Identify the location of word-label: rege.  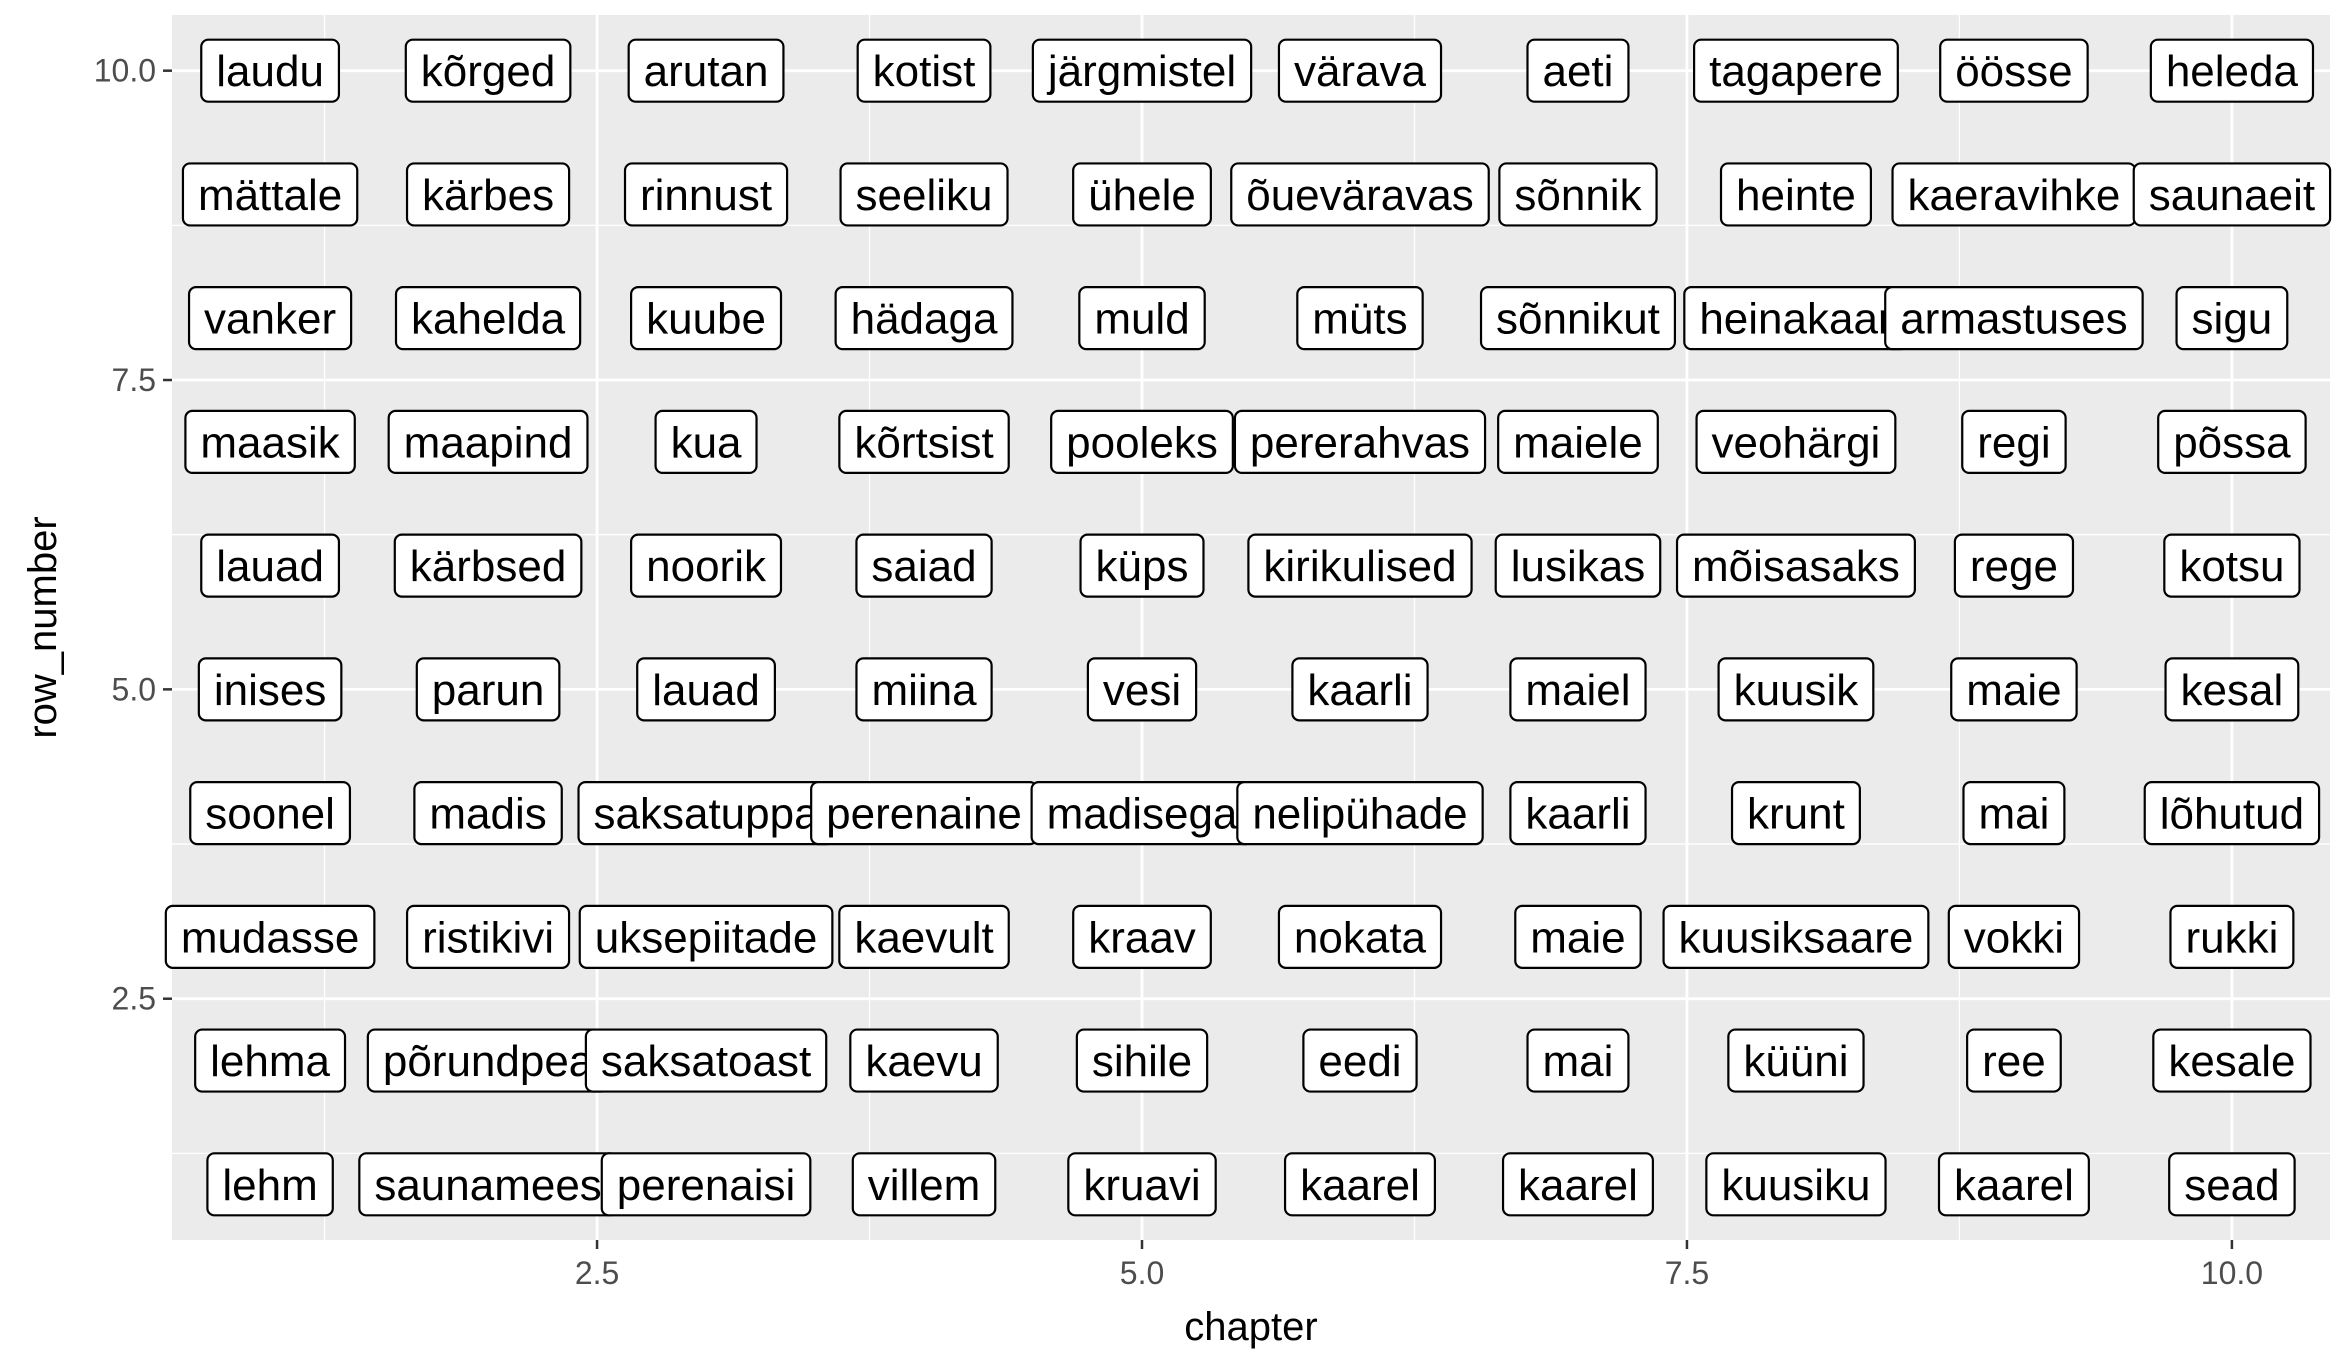
(2014, 565).